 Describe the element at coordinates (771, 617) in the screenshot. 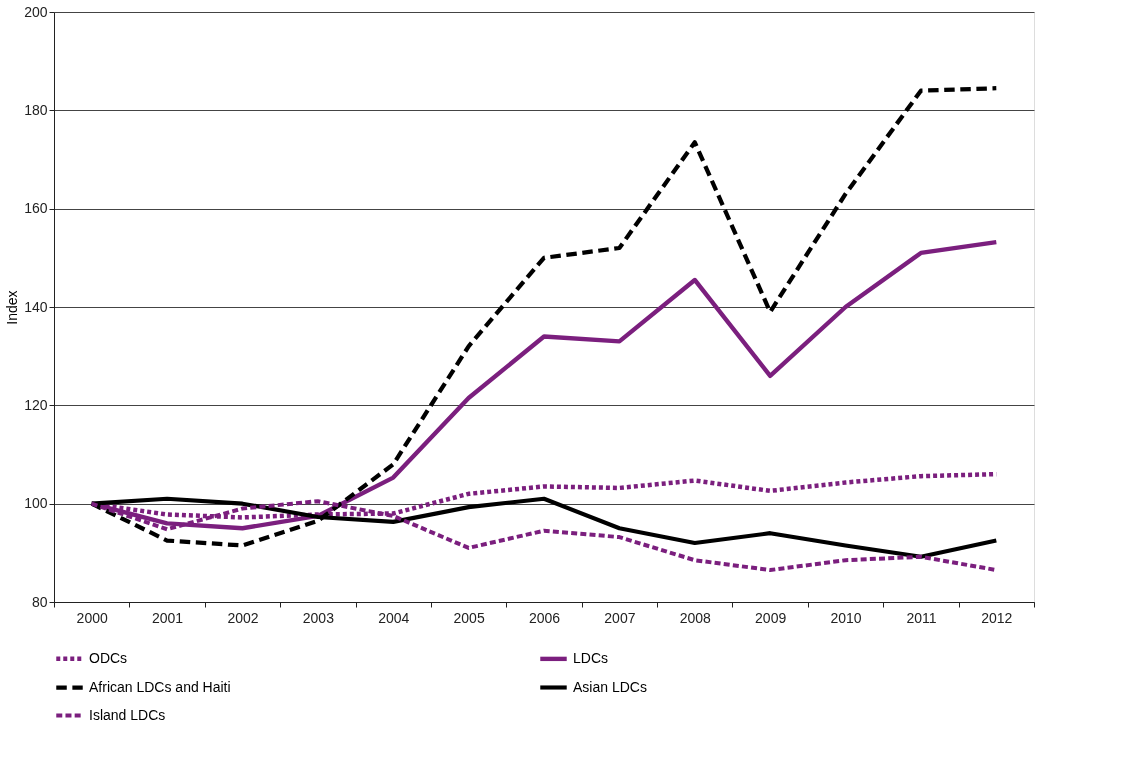

I see `x-tick-label: 2009` at that location.